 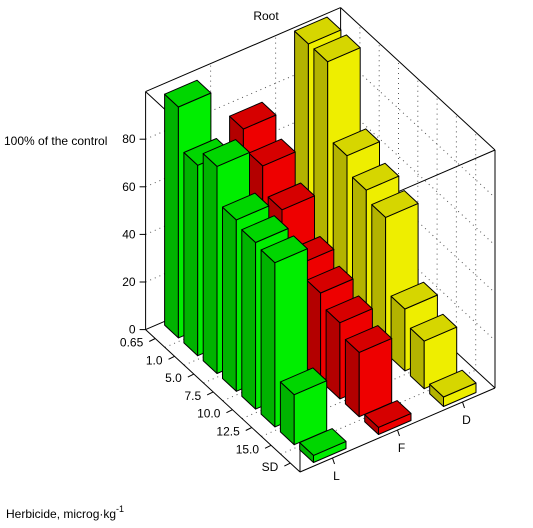 I want to click on x-tick-label: 7.5, so click(x=192, y=396).